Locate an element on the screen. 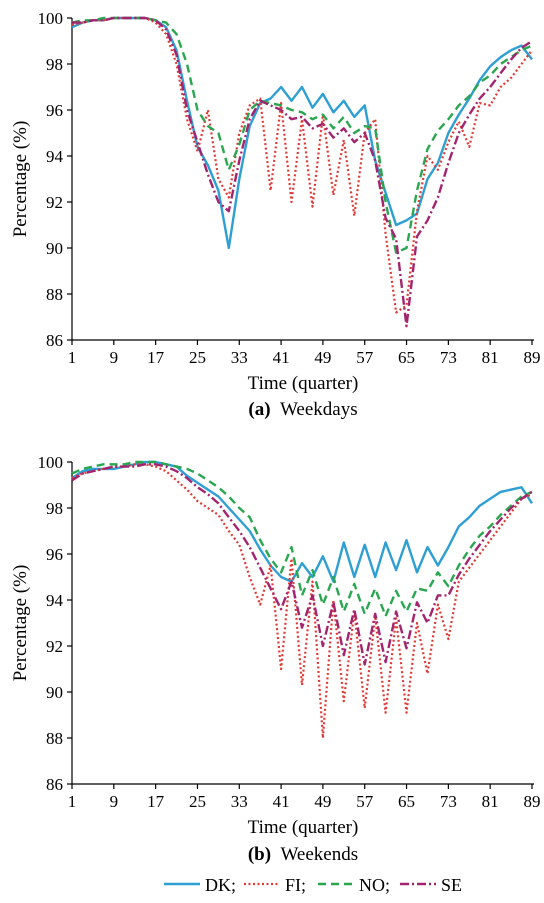  legend-label-dk: DK; is located at coordinates (220, 885).